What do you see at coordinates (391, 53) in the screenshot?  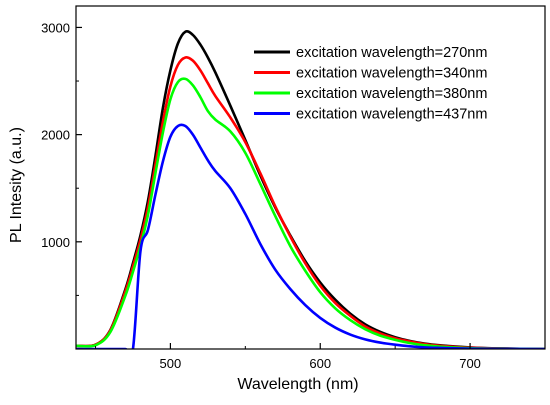 I see `legend-label-1: excitation wavelength=270nm` at bounding box center [391, 53].